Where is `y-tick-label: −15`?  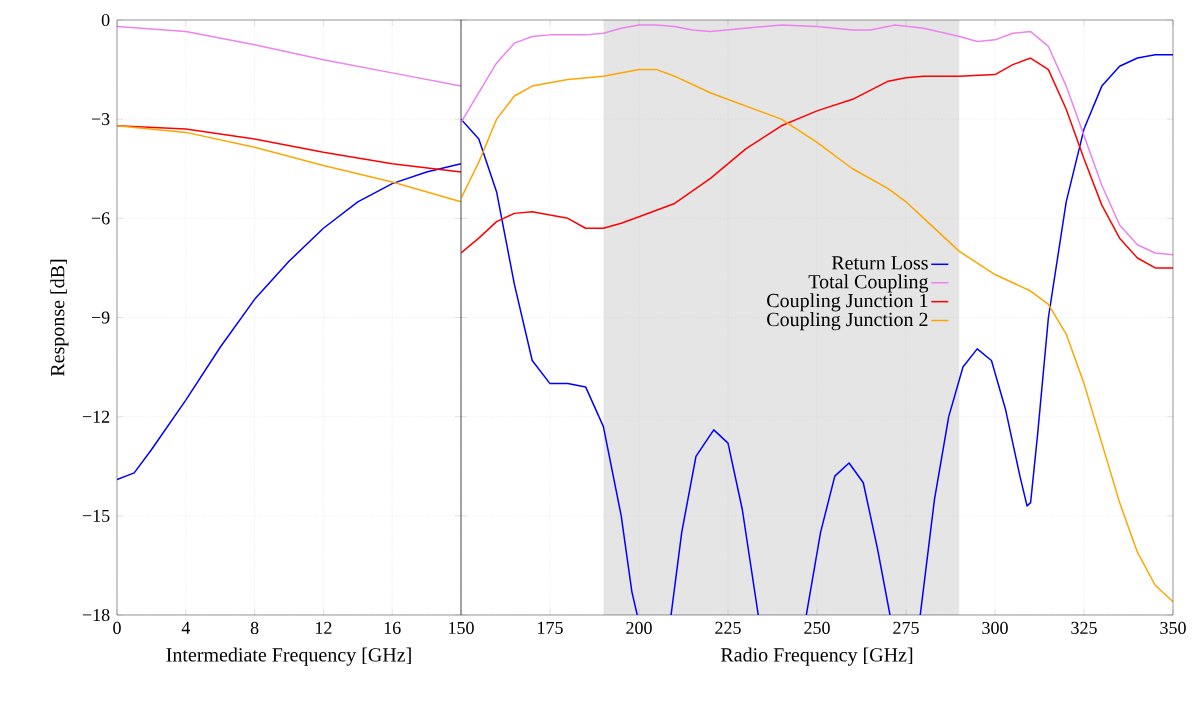 y-tick-label: −15 is located at coordinates (96, 515).